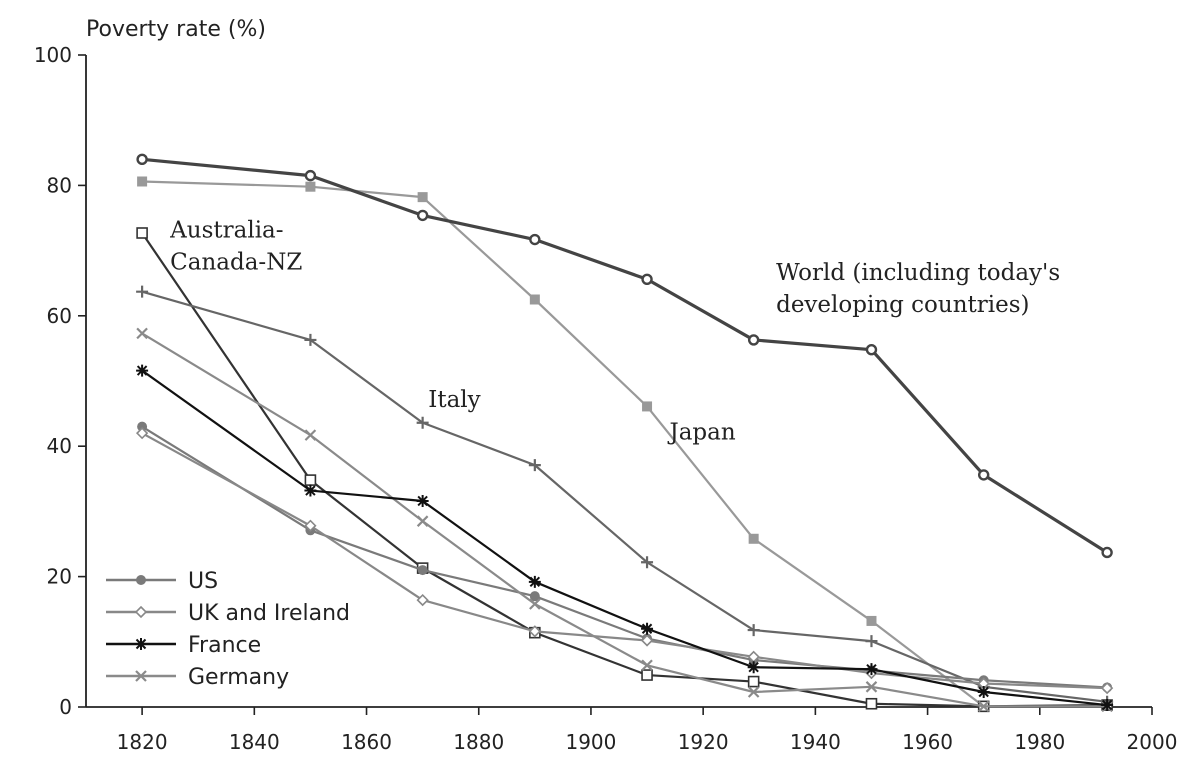  Describe the element at coordinates (203, 581) in the screenshot. I see `legend-label: US` at that location.